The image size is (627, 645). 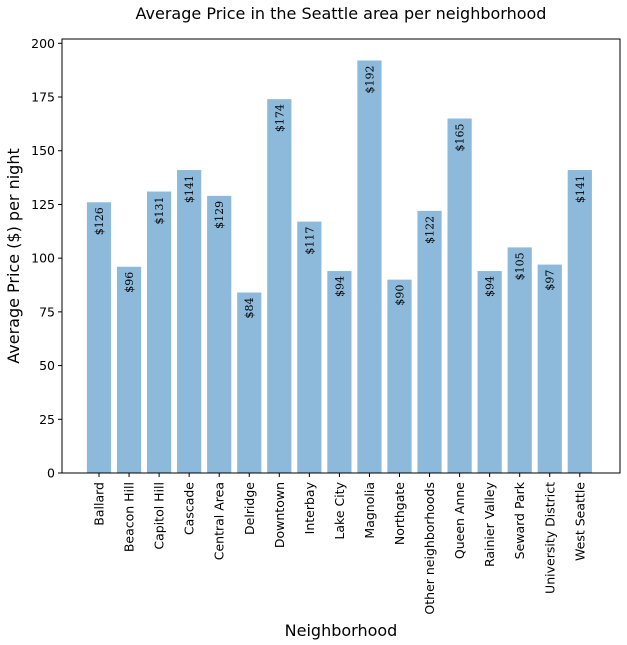 What do you see at coordinates (339, 510) in the screenshot?
I see `x-tick-label: Lake City` at bounding box center [339, 510].